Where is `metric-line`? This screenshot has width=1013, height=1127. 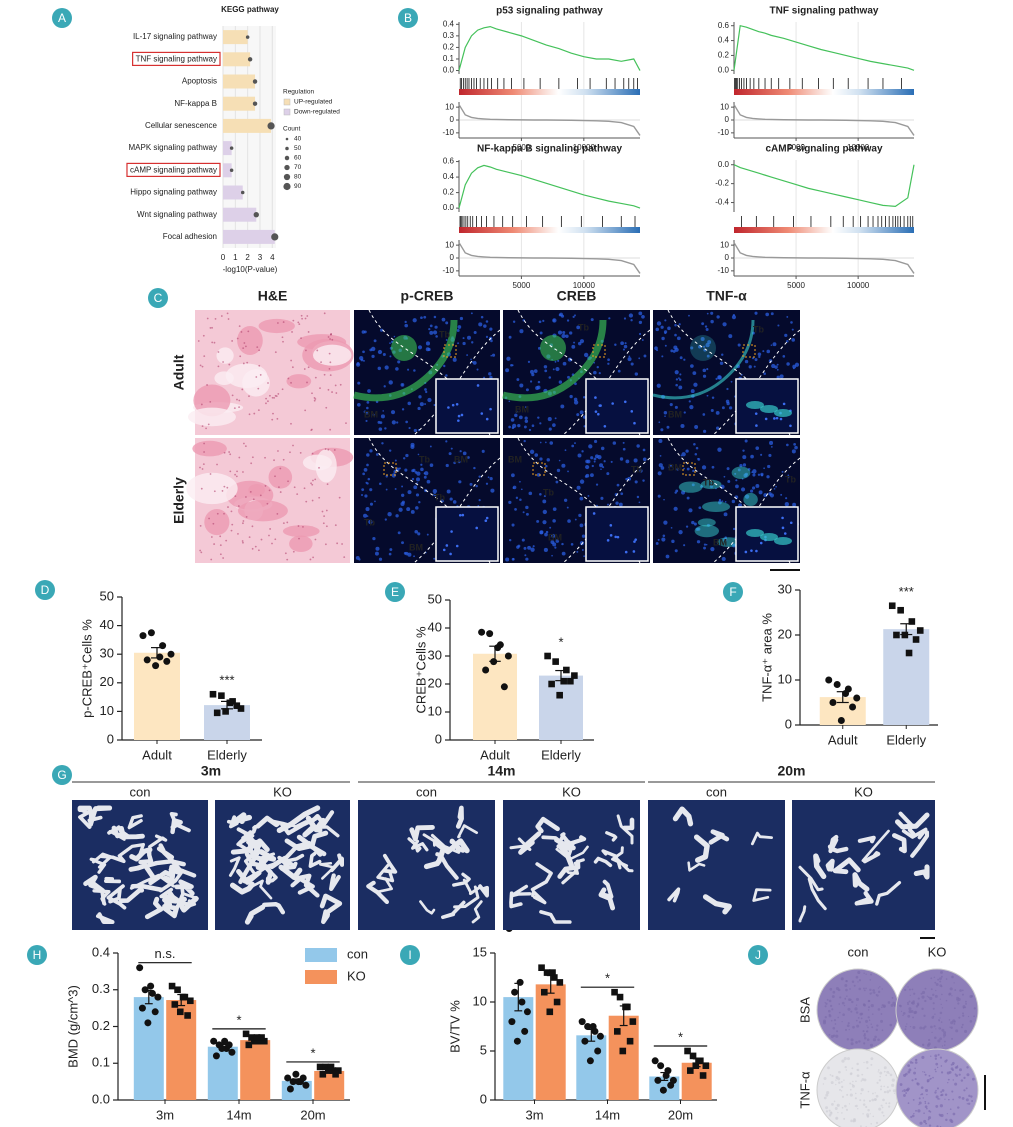
metric-line is located at coordinates (824, 120).